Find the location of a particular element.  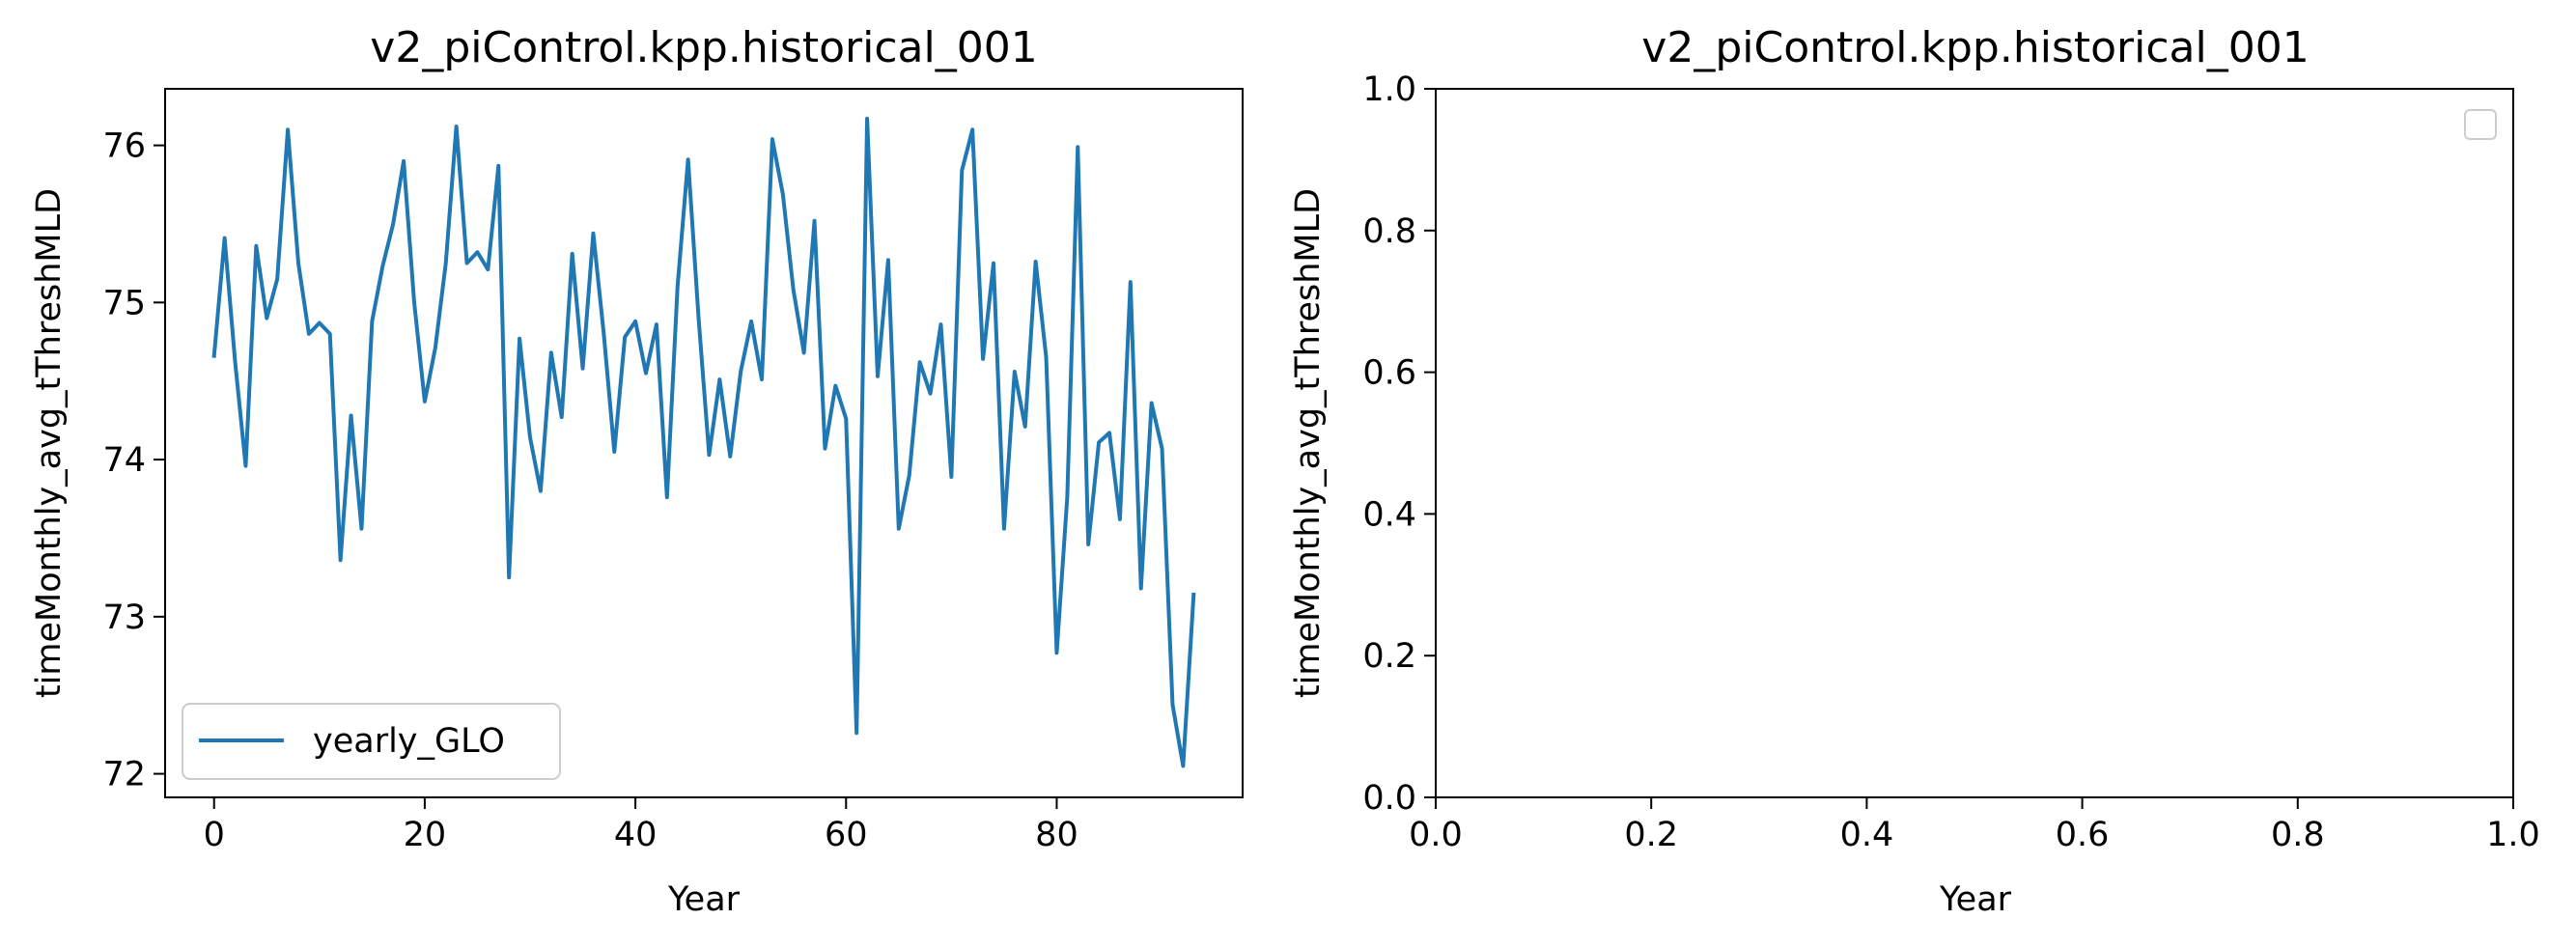

chart-right-x-tick-label: 0.4 is located at coordinates (1867, 835).